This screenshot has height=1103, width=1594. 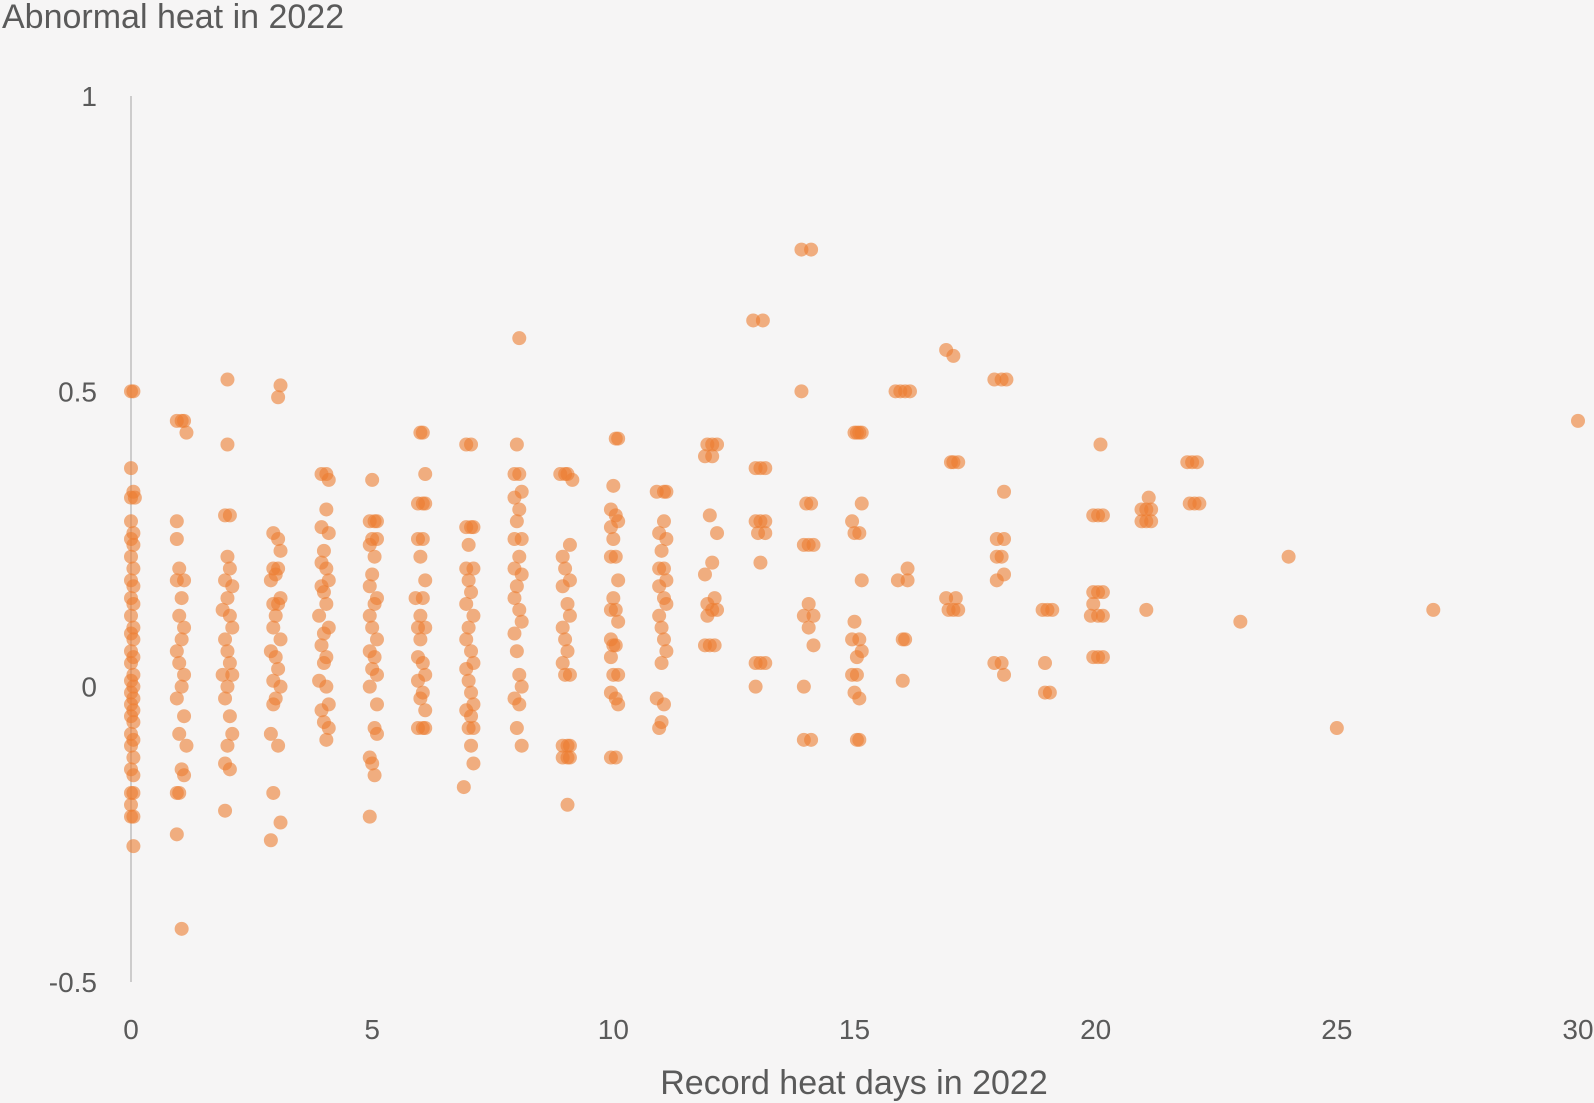 I want to click on x-tick-label: 5, so click(x=372, y=1029).